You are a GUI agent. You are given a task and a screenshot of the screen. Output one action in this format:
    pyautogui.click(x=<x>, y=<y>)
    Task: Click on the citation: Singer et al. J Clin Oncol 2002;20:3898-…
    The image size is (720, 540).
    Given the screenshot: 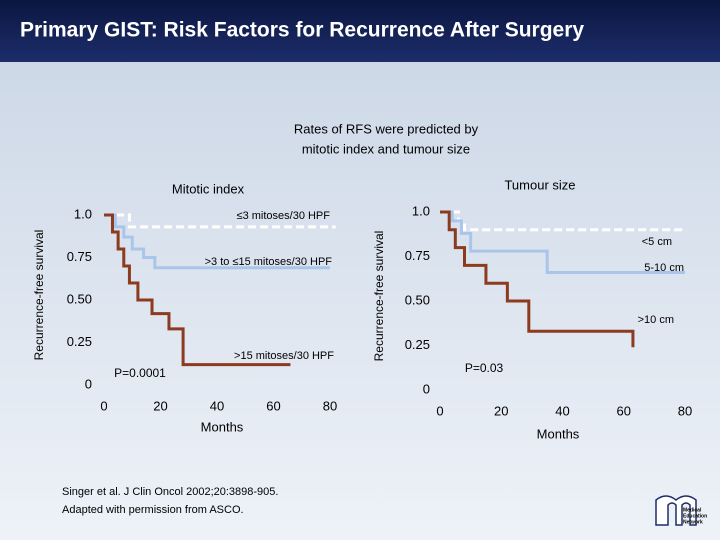 What is the action you would take?
    pyautogui.click(x=170, y=492)
    